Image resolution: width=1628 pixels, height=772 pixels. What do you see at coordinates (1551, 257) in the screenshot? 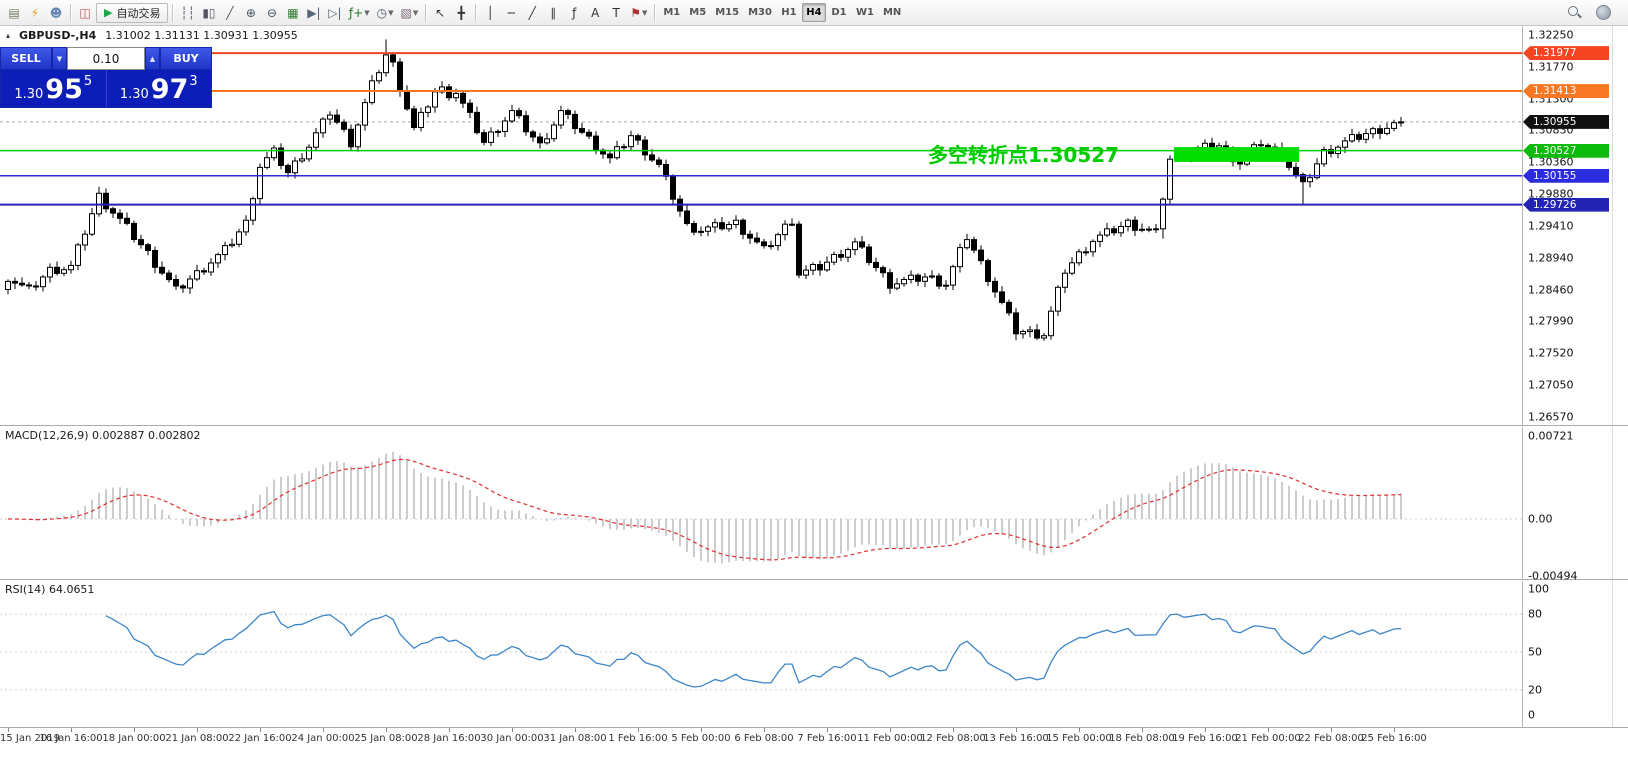
I see `price-axis-label: 1.28940` at bounding box center [1551, 257].